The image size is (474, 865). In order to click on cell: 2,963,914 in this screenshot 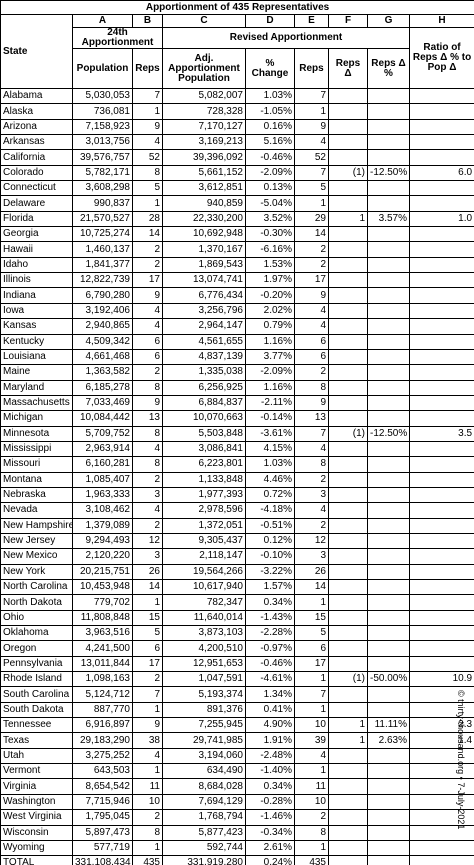, I will do `click(102, 449)`.